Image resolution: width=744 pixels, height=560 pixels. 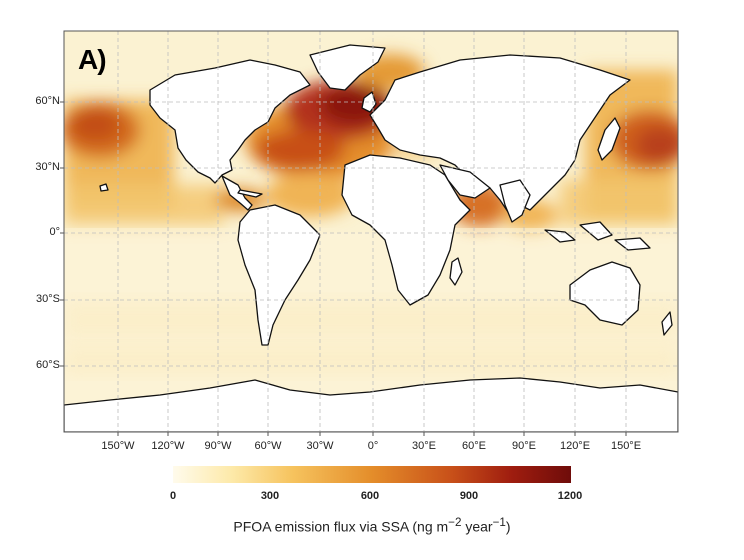 I want to click on lon-label-60w: 60°W, so click(x=268, y=446).